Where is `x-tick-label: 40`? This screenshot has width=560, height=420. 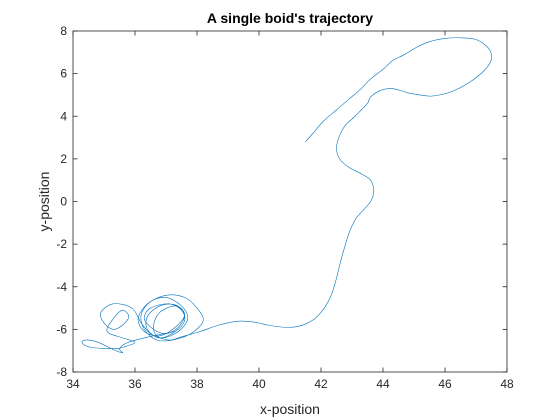 x-tick-label: 40 is located at coordinates (259, 384).